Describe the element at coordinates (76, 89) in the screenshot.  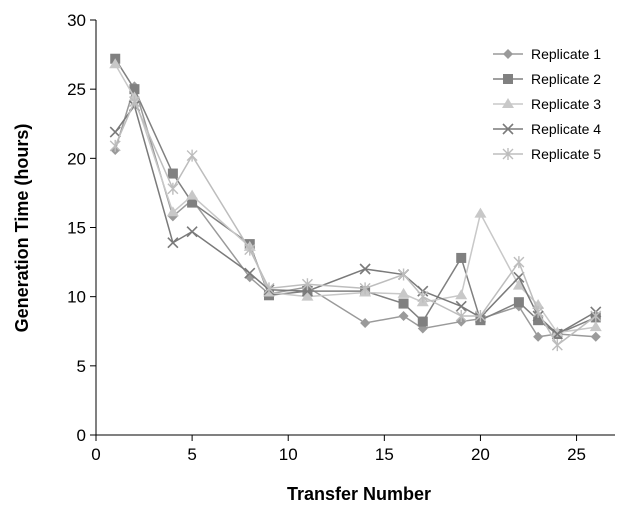
I see `y-tick-label: 25` at that location.